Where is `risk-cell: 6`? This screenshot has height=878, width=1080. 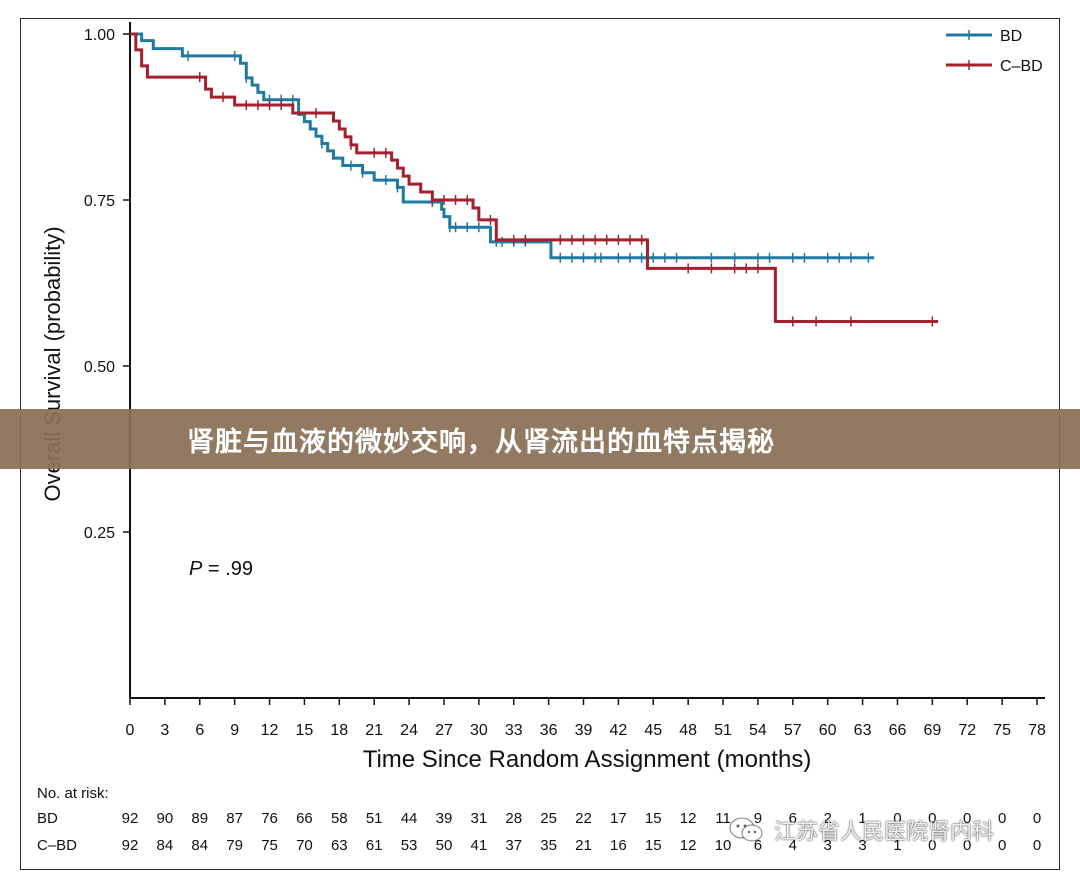 risk-cell: 6 is located at coordinates (793, 818).